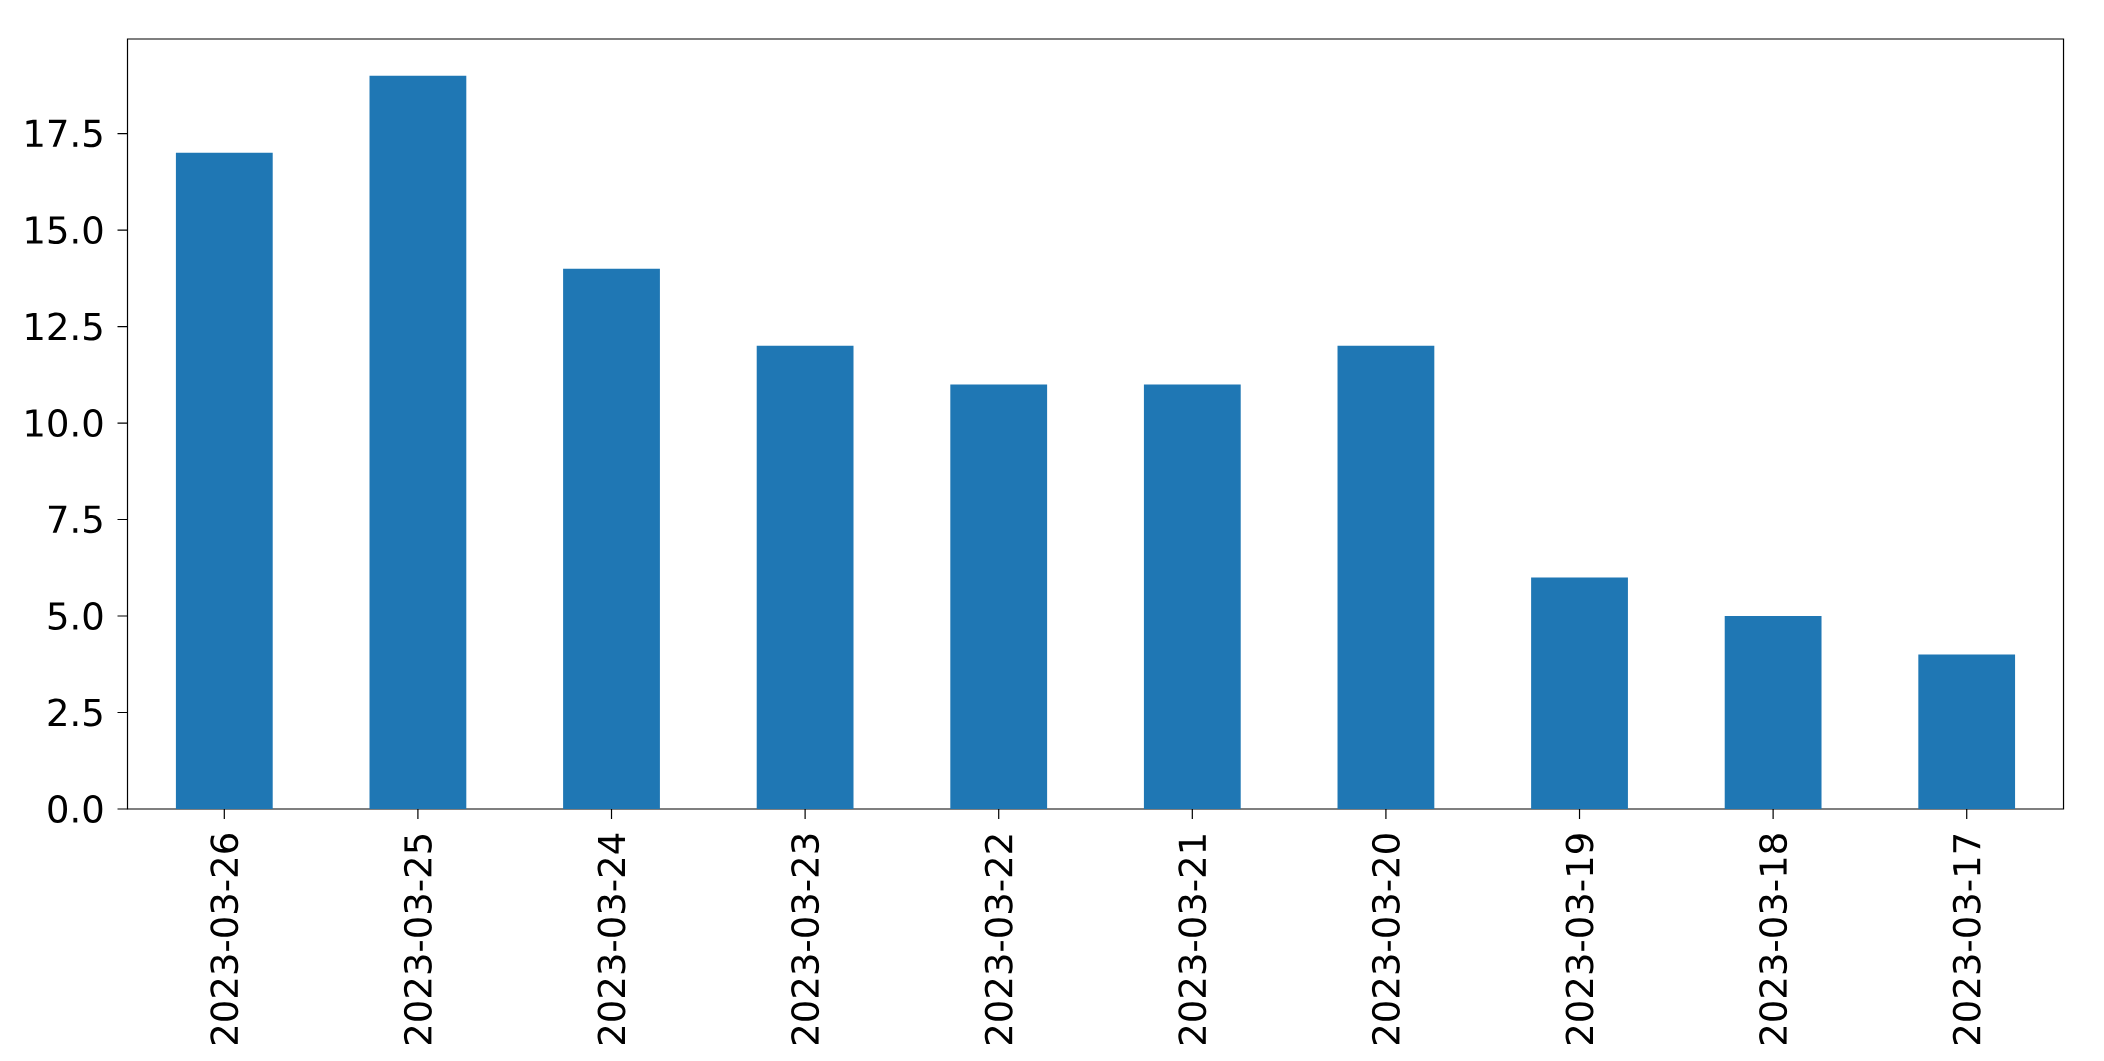 The height and width of the screenshot is (1061, 2104). What do you see at coordinates (1773, 939) in the screenshot?
I see `x-tick-label: 2023-03-18` at bounding box center [1773, 939].